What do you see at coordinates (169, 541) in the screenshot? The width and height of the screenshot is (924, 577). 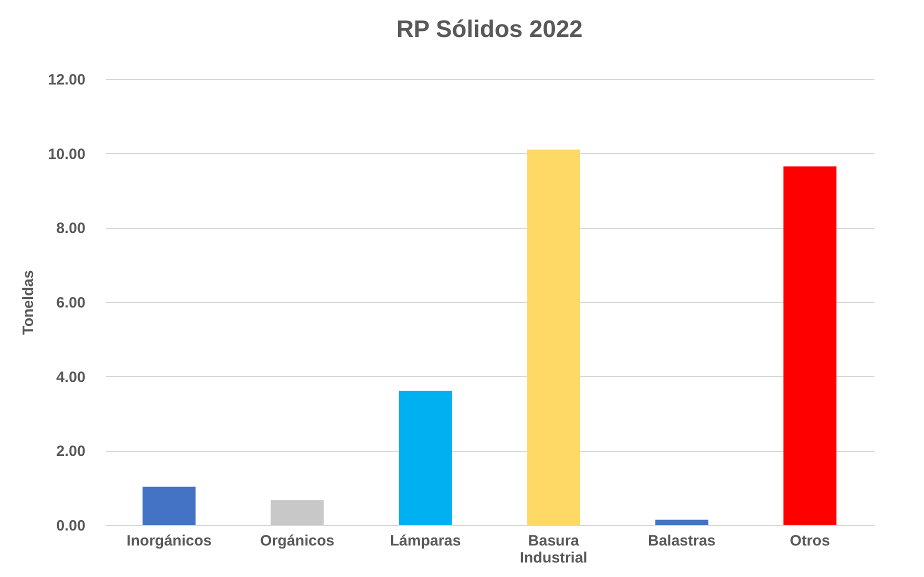 I see `x-tick-label: Inorgánicos` at bounding box center [169, 541].